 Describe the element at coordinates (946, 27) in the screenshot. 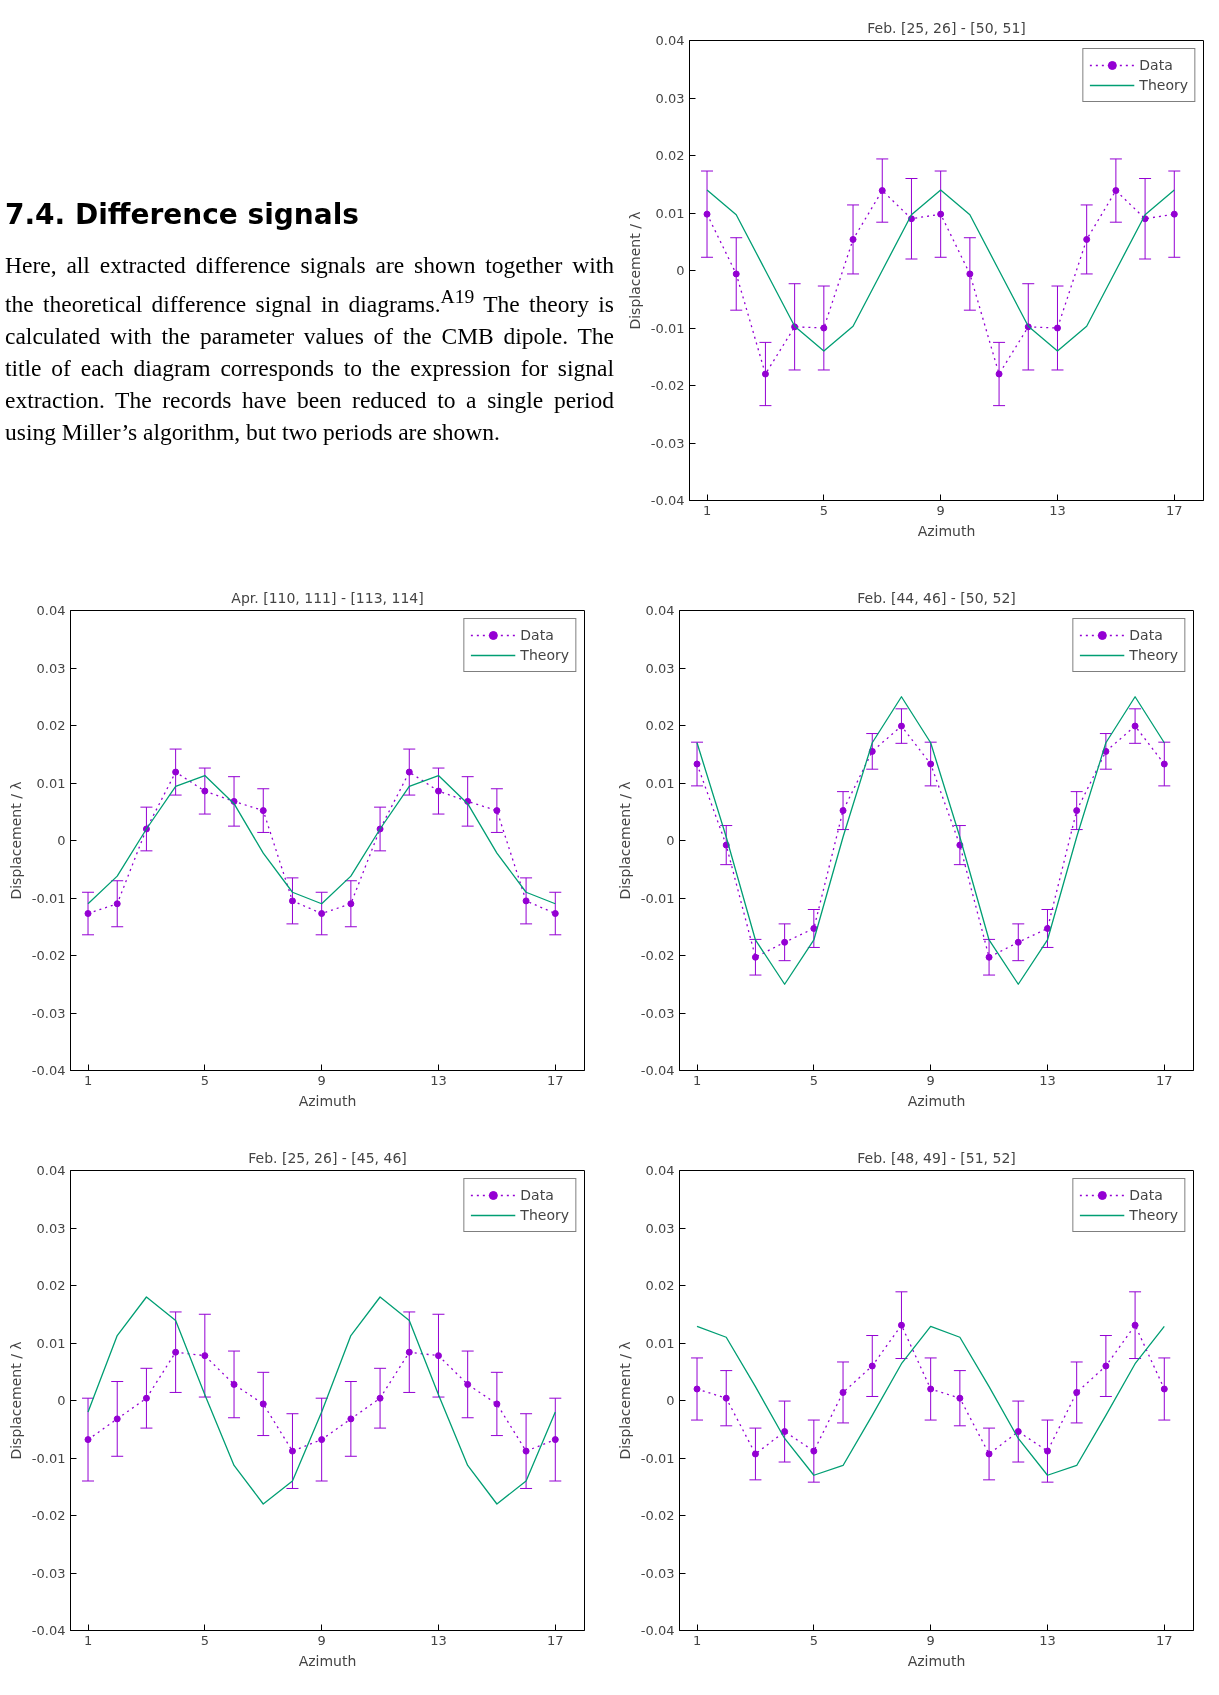

I see `chart-title: Feb. [25, 26] - [50, 51]` at that location.